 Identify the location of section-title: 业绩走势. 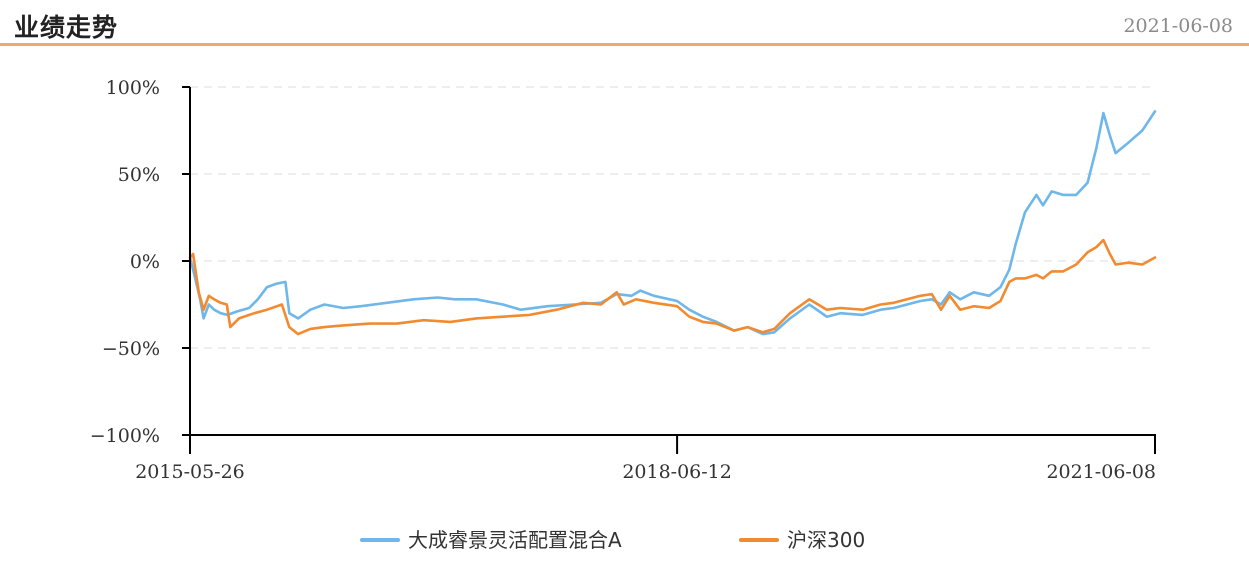
(66, 27).